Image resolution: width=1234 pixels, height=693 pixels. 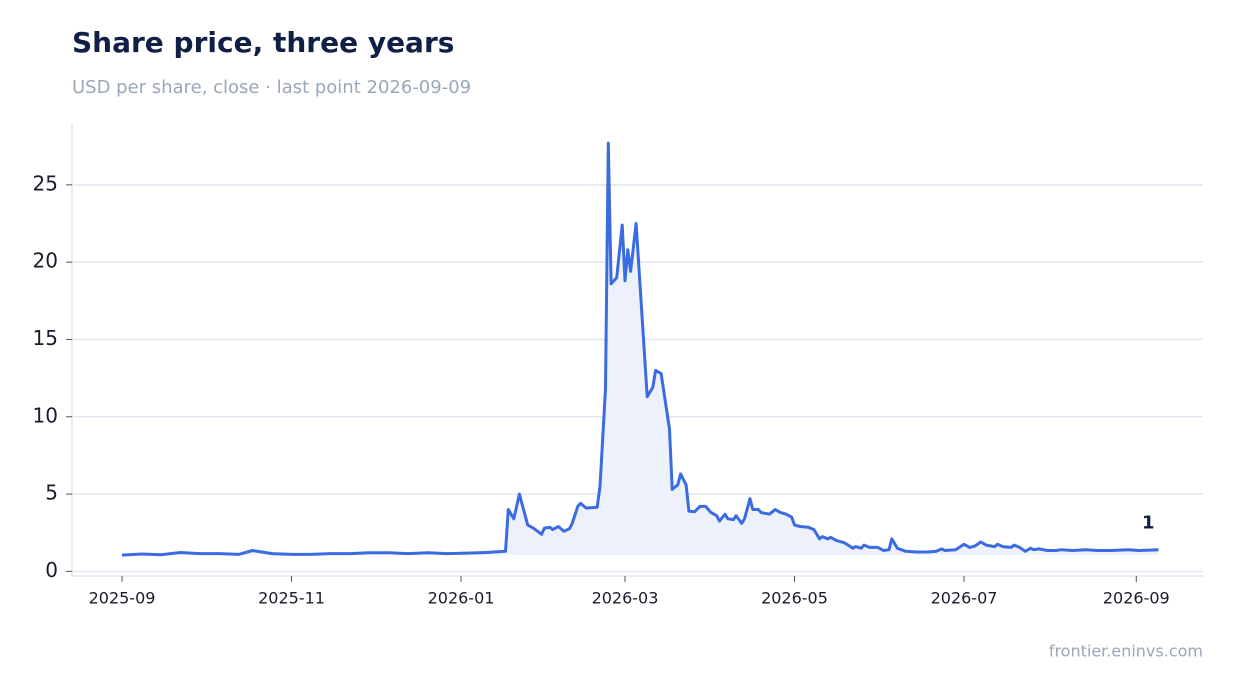 I want to click on value-label: 1, so click(x=1148, y=523).